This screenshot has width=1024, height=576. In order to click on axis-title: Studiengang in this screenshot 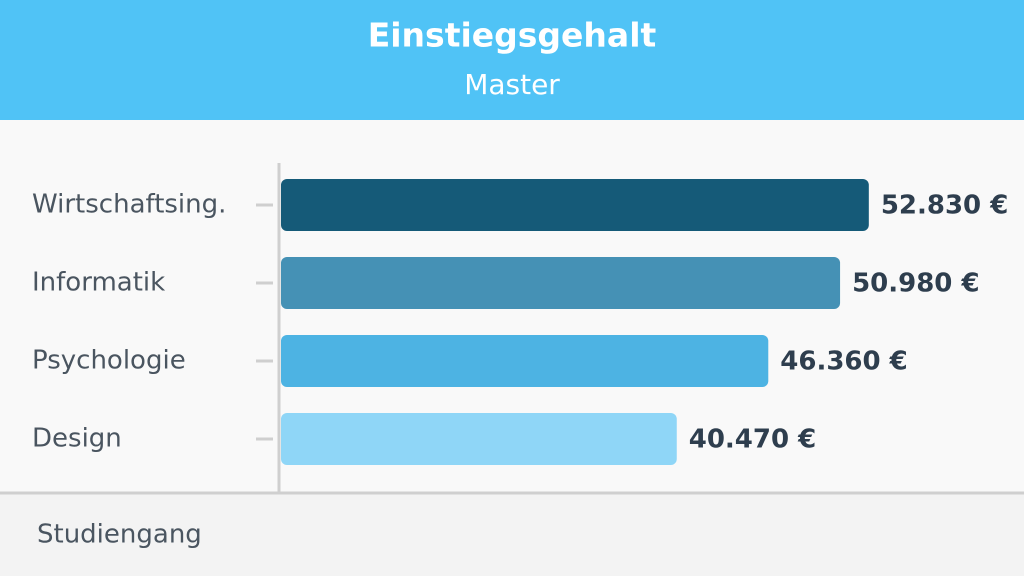, I will do `click(119, 535)`.